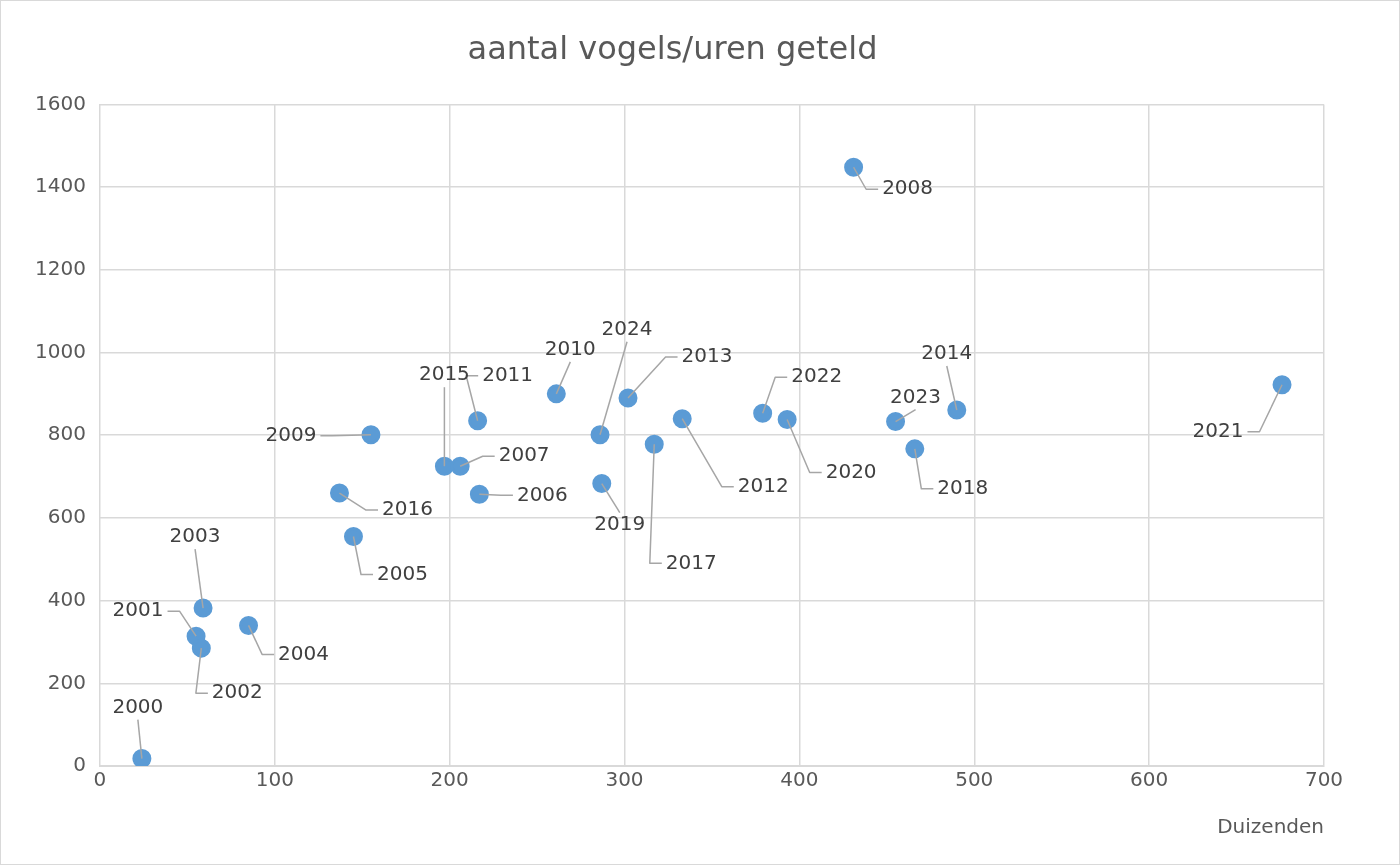 Image resolution: width=1400 pixels, height=865 pixels. Describe the element at coordinates (851, 470) in the screenshot. I see `text: 2020` at that location.